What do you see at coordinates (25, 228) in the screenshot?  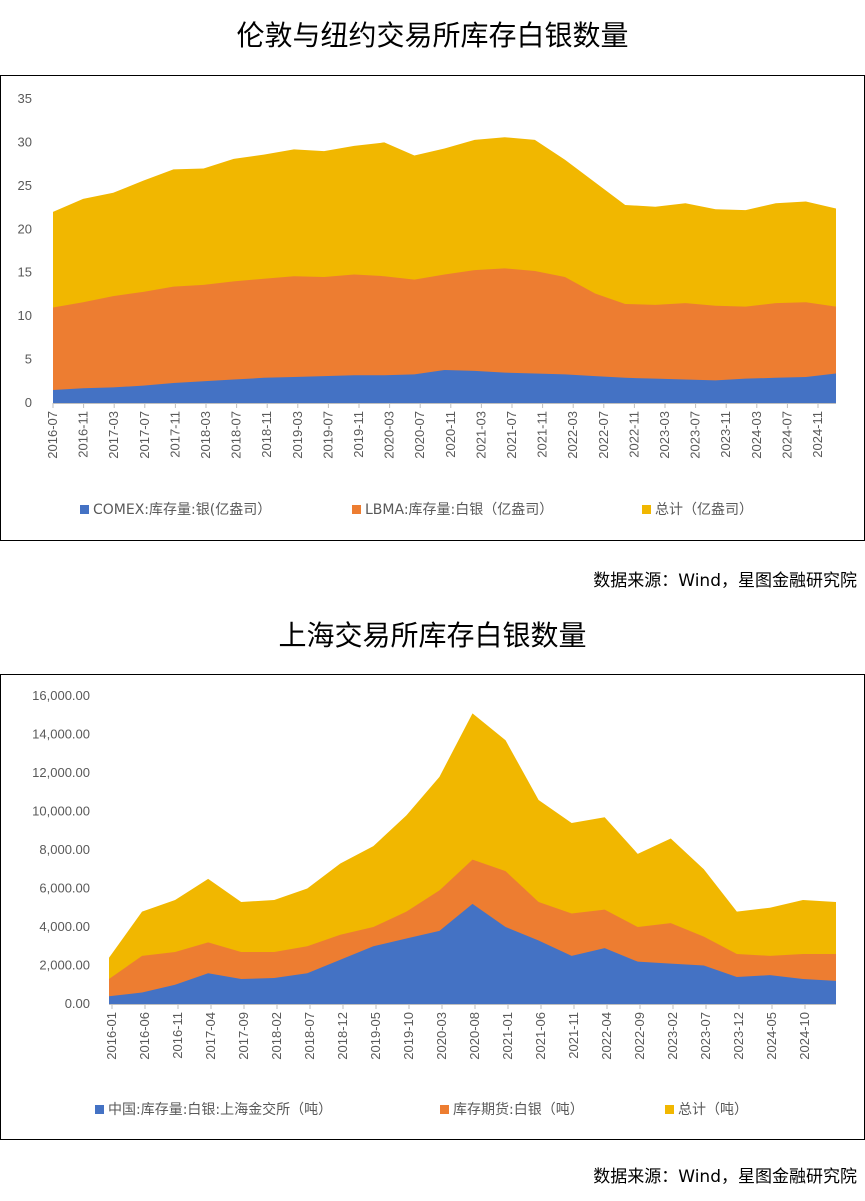 I see `y-tick-label: 20` at bounding box center [25, 228].